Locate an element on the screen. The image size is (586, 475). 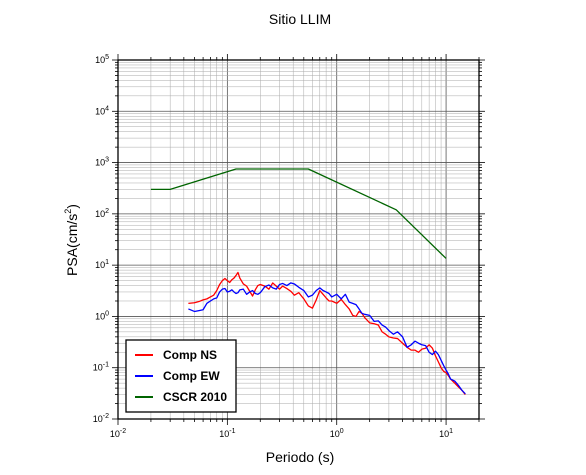
chart-title: Sitio LLIM is located at coordinates (300, 19).